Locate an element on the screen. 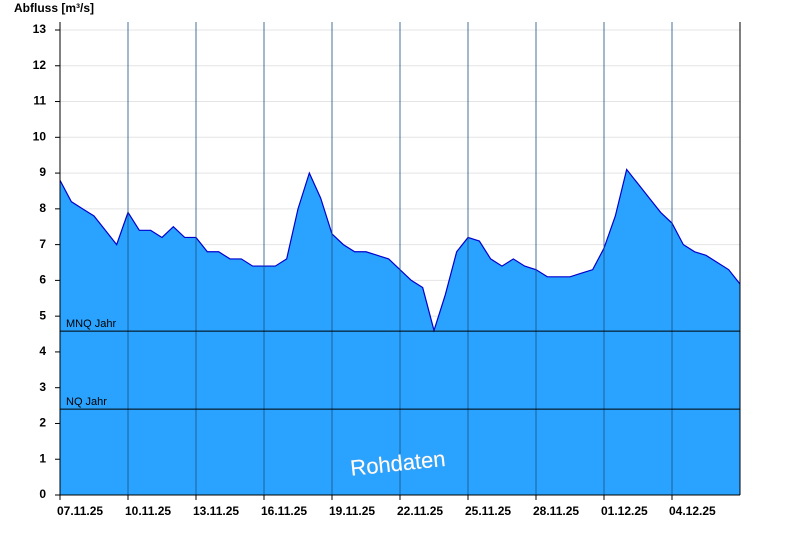 This screenshot has width=800, height=550. reference-label: NQ Jahr is located at coordinates (86, 402).